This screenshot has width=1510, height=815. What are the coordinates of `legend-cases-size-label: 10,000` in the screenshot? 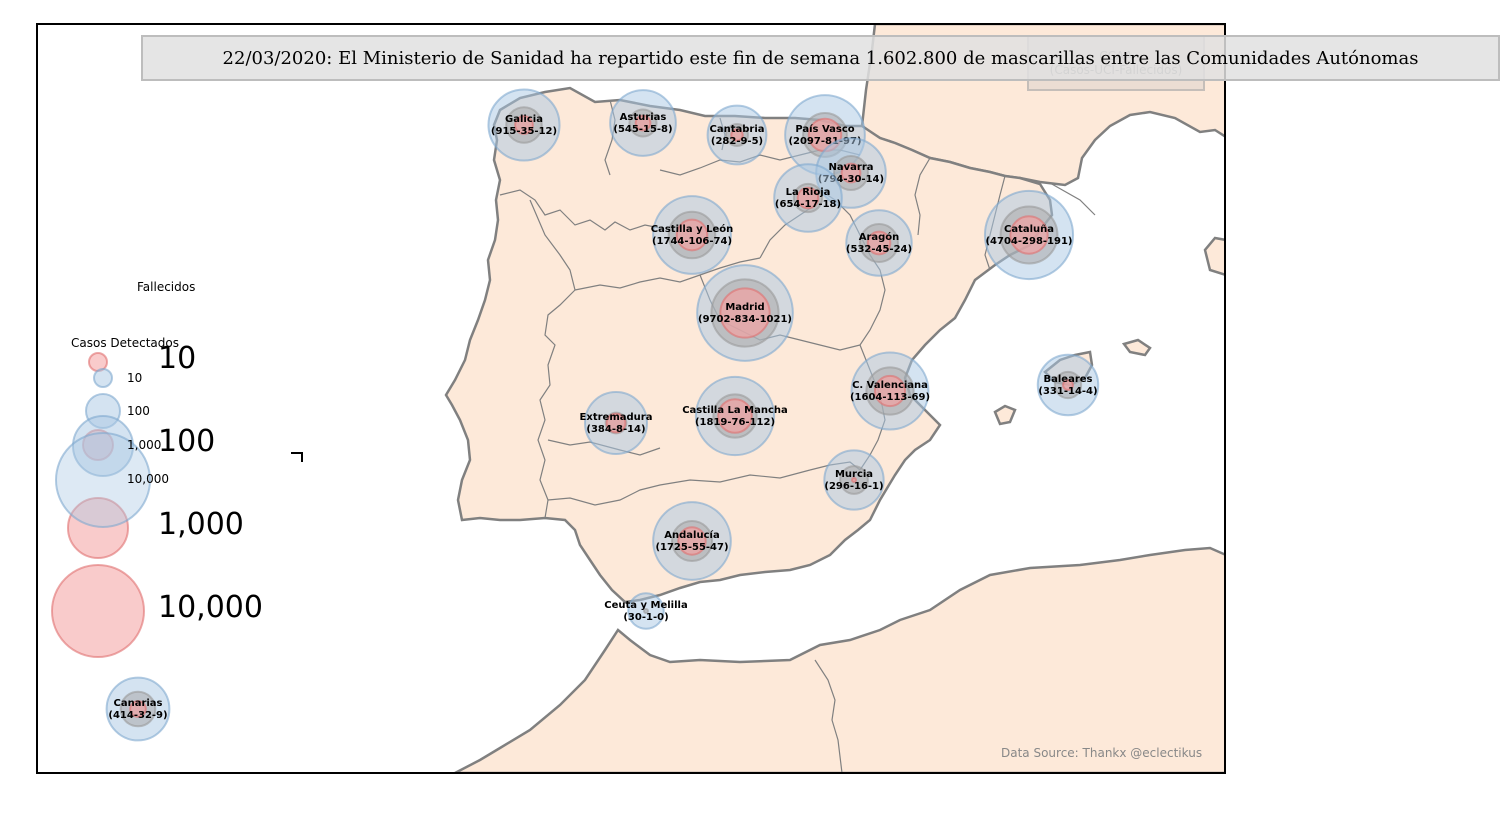 It's located at (148, 479).